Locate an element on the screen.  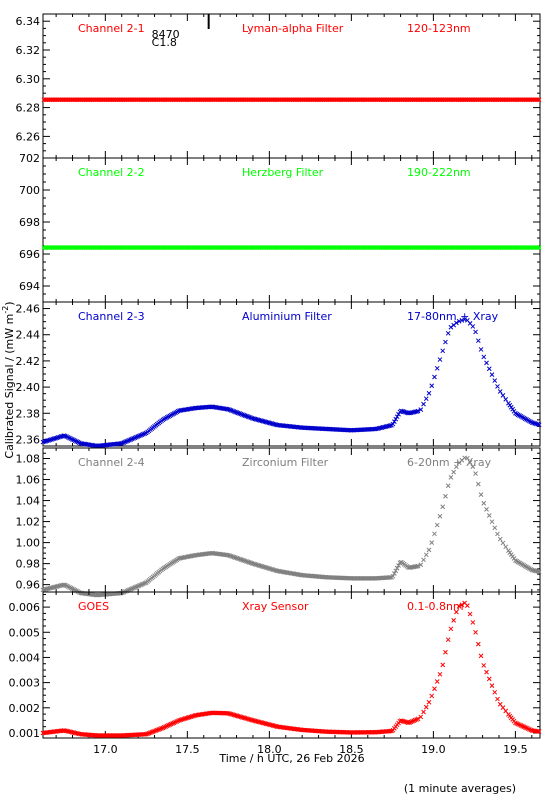
y-tick-label: 0.98 is located at coordinates (28, 564).